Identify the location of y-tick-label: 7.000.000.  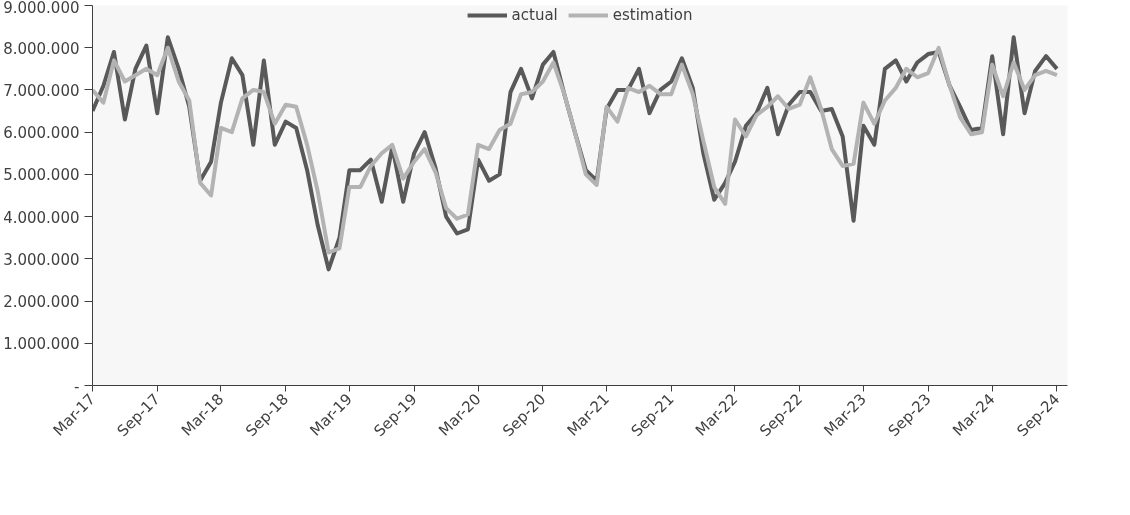
(41, 90).